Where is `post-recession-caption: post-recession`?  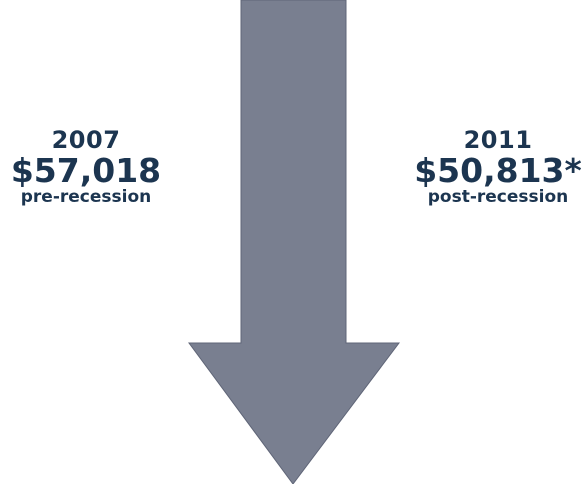
post-recession-caption: post-recession is located at coordinates (498, 197).